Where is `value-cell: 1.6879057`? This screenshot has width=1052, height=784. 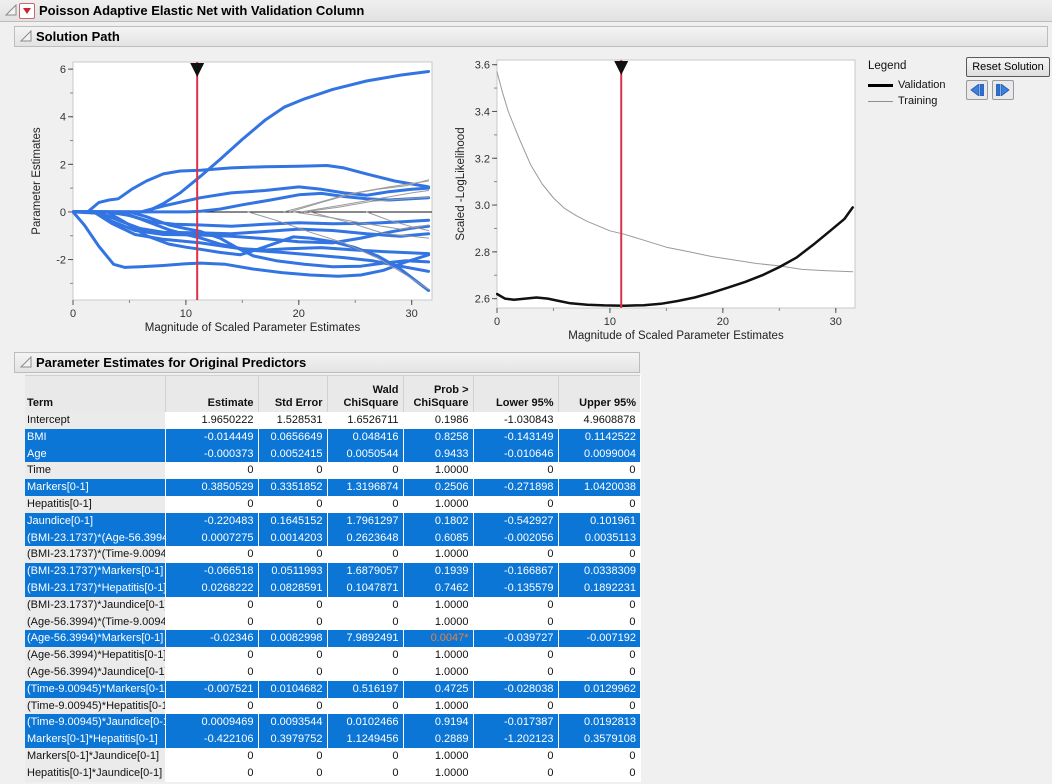
value-cell: 1.6879057 is located at coordinates (365, 571).